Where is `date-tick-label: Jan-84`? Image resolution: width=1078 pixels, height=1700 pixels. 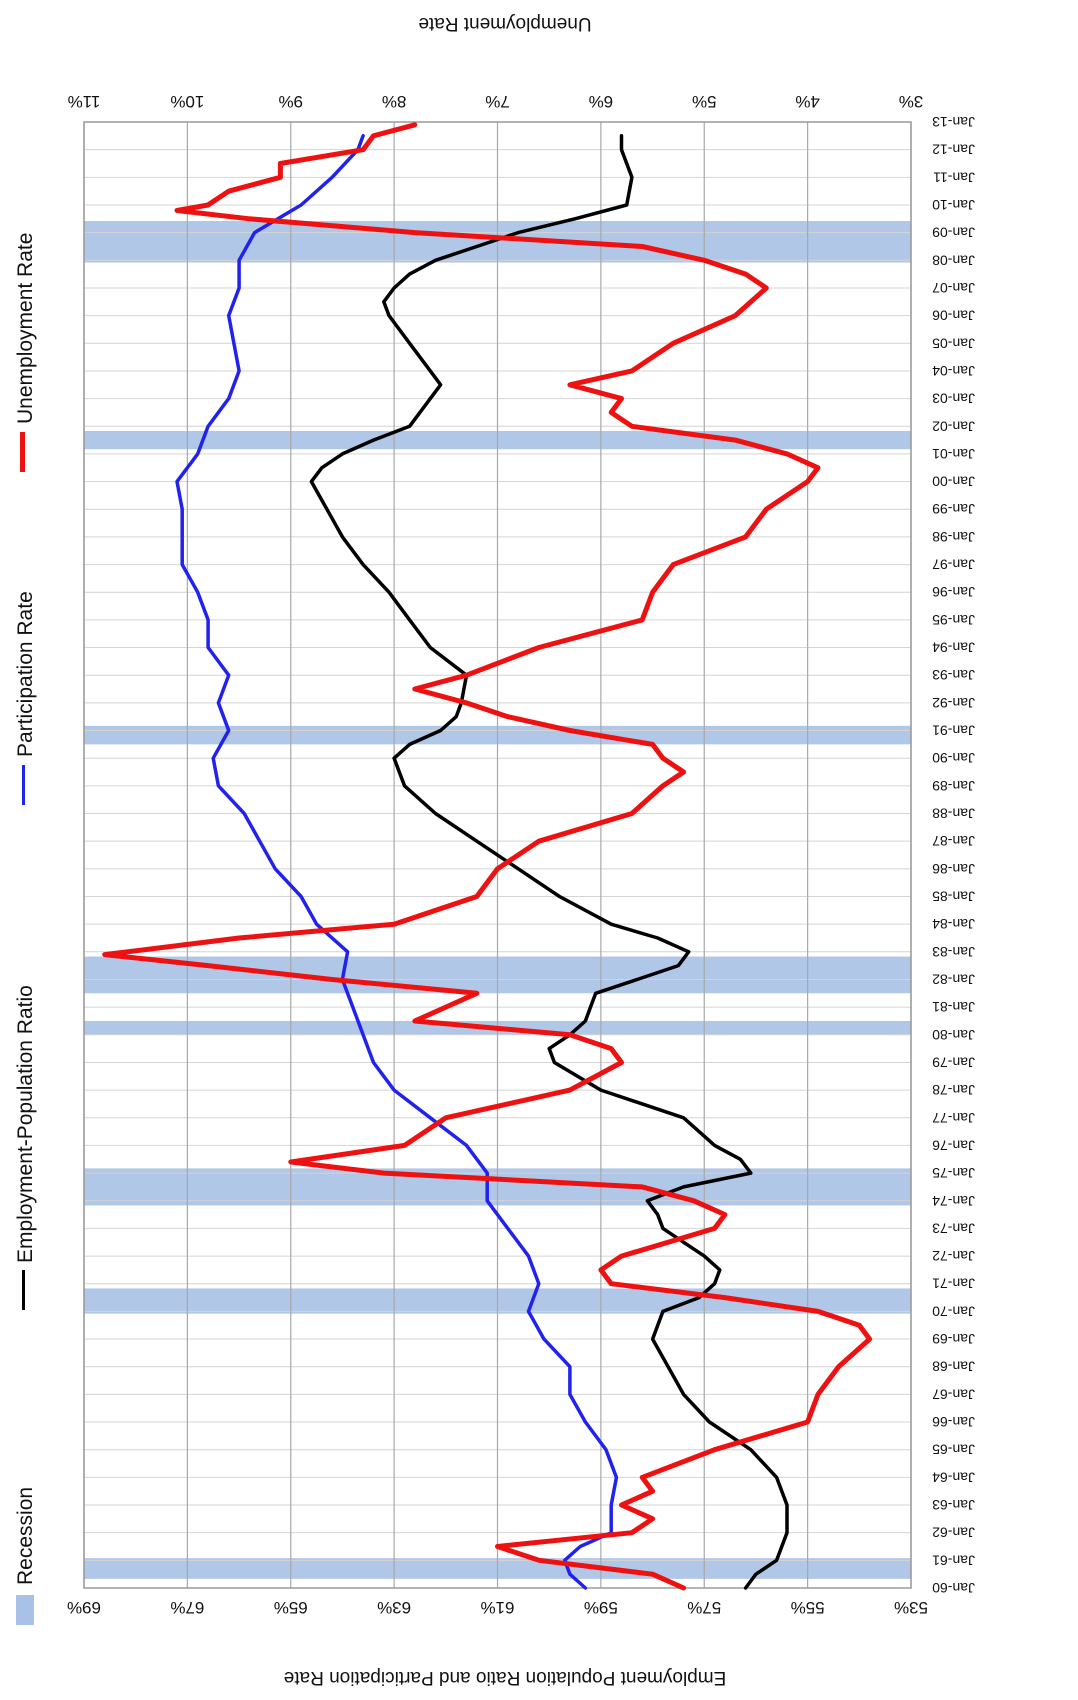
date-tick-label: Jan-84 is located at coordinates (953, 924).